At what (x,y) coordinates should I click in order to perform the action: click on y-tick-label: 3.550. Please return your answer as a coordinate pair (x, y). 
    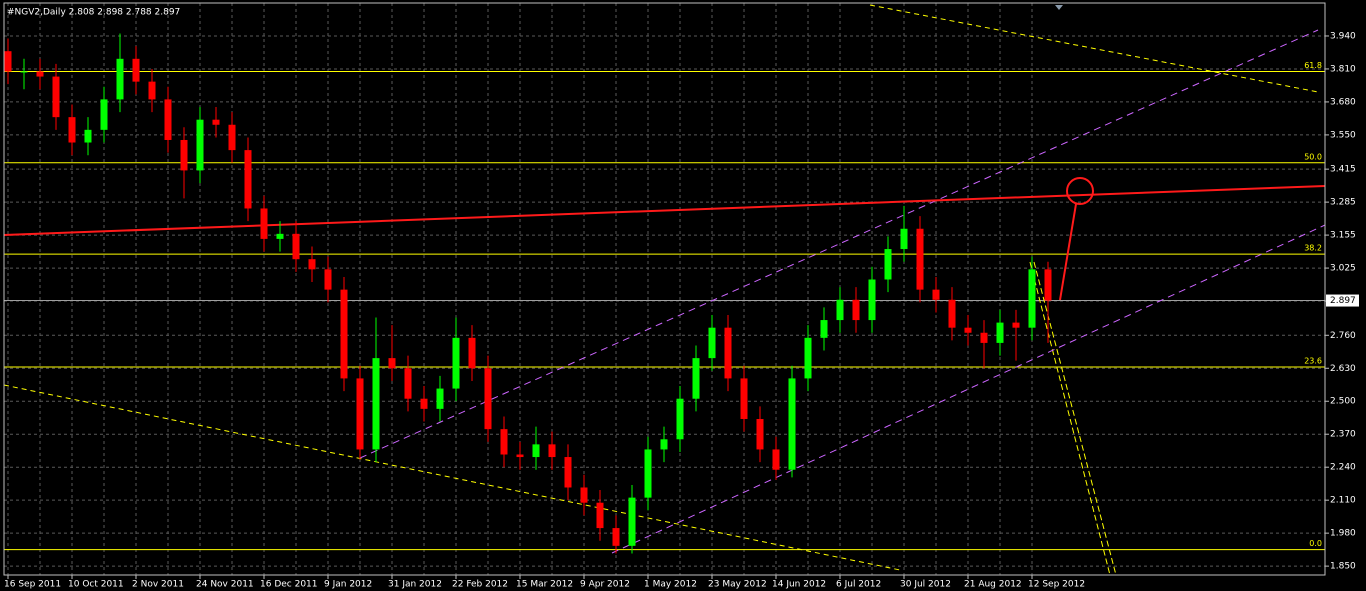
    Looking at the image, I should click on (1343, 135).